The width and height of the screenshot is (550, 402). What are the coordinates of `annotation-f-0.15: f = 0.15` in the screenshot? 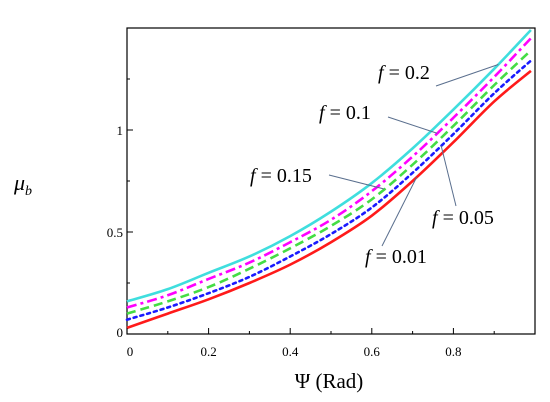 It's located at (281, 176).